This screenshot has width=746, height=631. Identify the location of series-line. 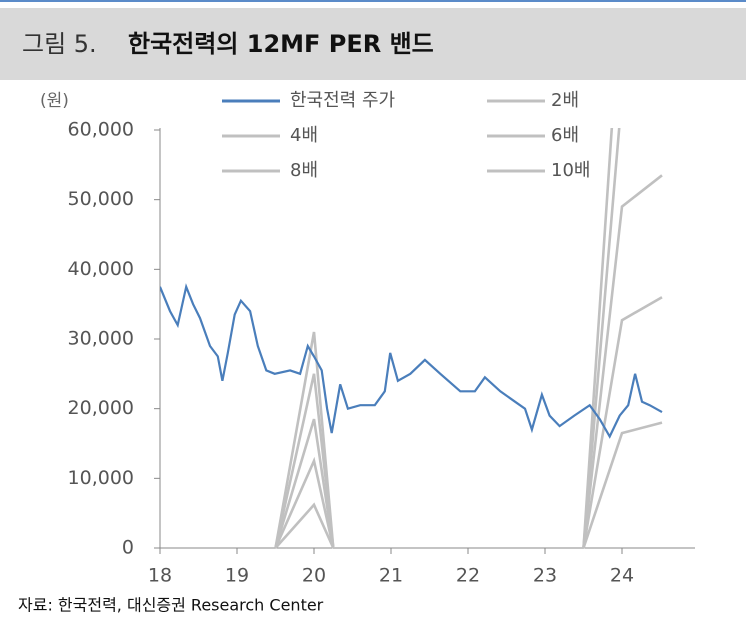
(468, 485).